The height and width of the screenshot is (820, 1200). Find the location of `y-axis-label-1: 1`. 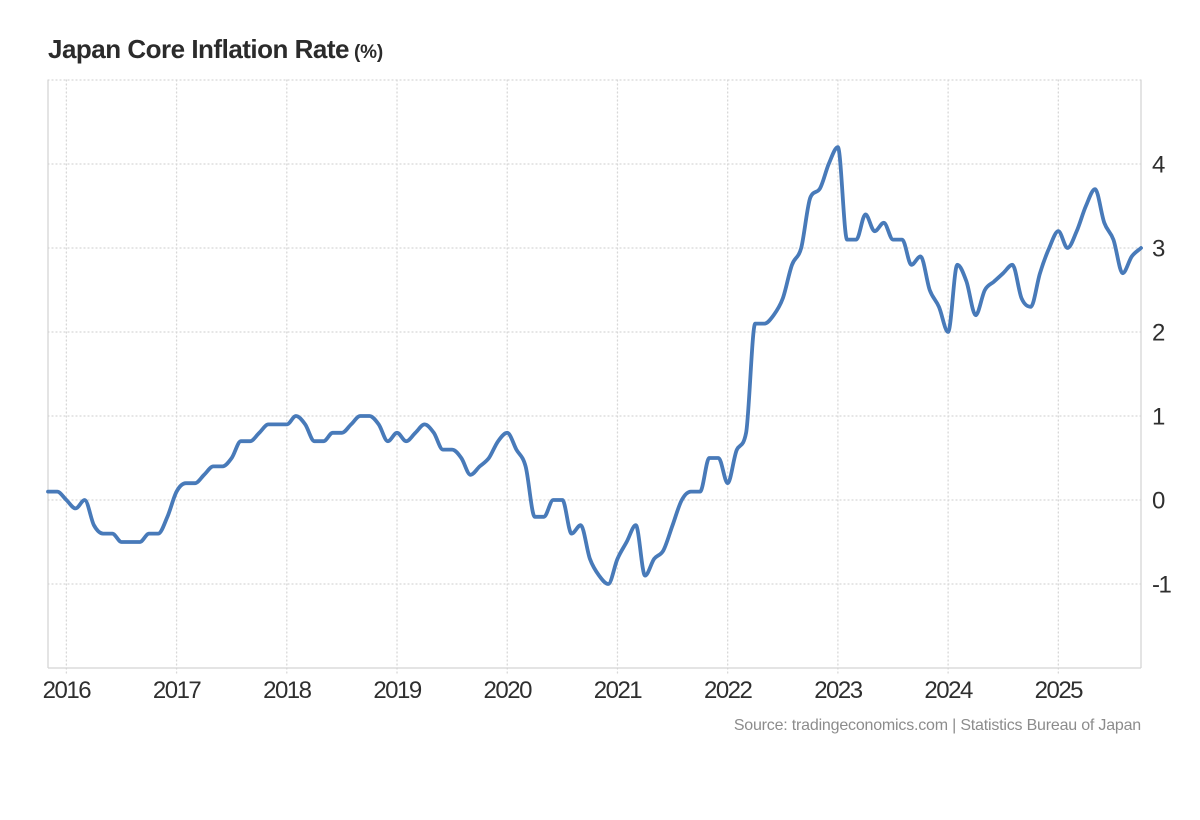

y-axis-label-1: 1 is located at coordinates (1158, 417).